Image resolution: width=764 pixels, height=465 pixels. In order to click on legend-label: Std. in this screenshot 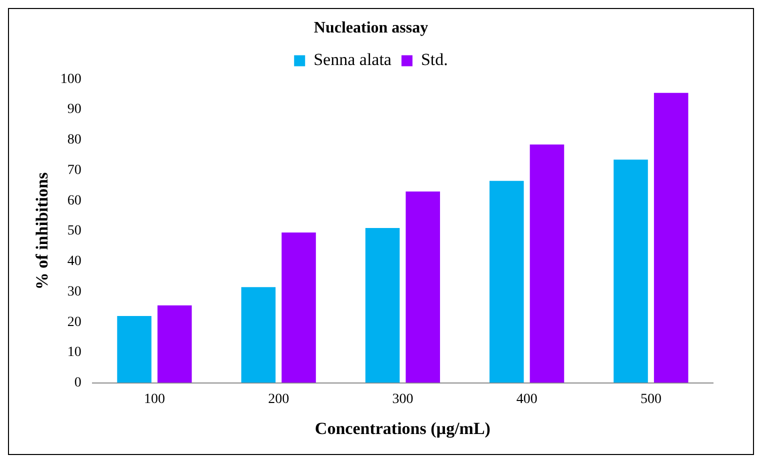, I will do `click(434, 60)`.